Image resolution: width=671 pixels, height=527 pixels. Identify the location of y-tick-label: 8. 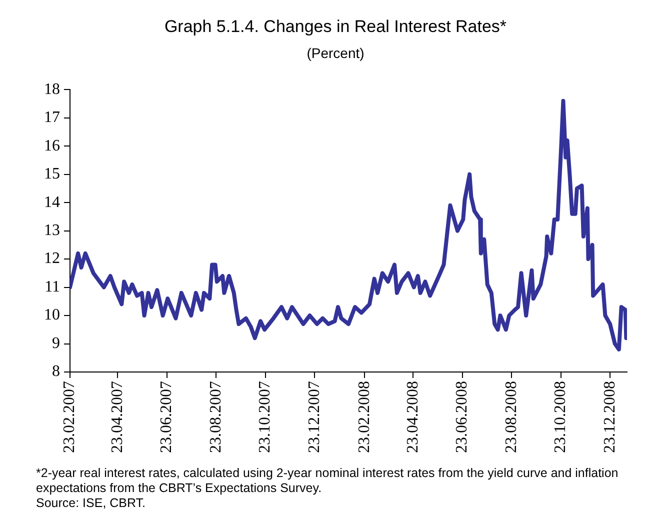
(56, 371).